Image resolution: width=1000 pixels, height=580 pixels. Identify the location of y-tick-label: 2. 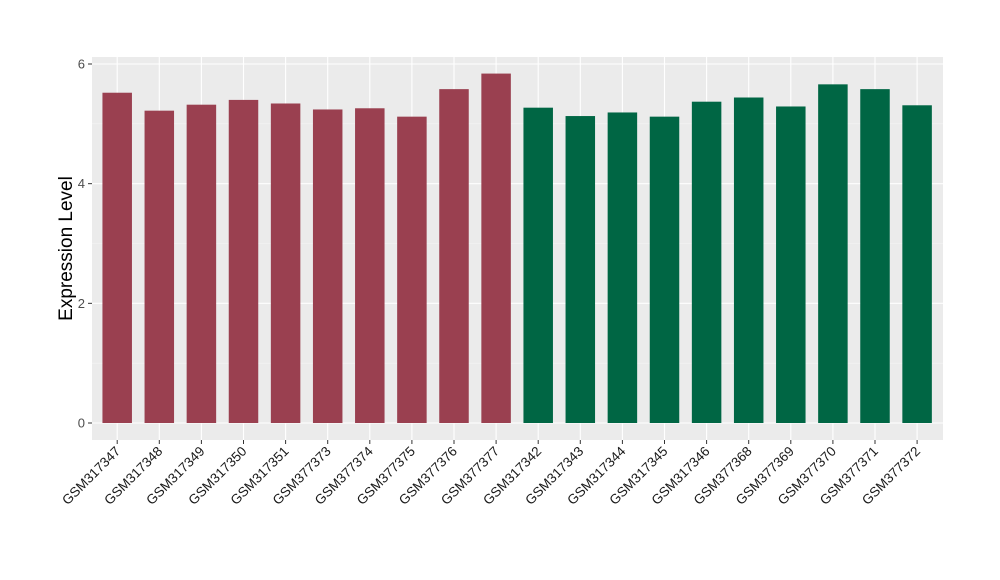
(81, 303).